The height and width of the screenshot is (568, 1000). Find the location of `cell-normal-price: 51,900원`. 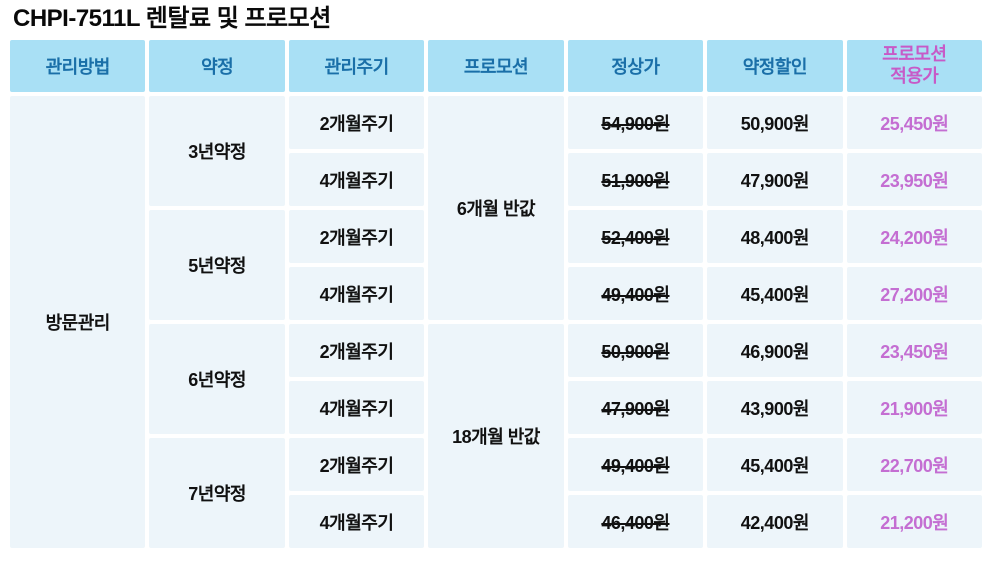

cell-normal-price: 51,900원 is located at coordinates (635, 179).